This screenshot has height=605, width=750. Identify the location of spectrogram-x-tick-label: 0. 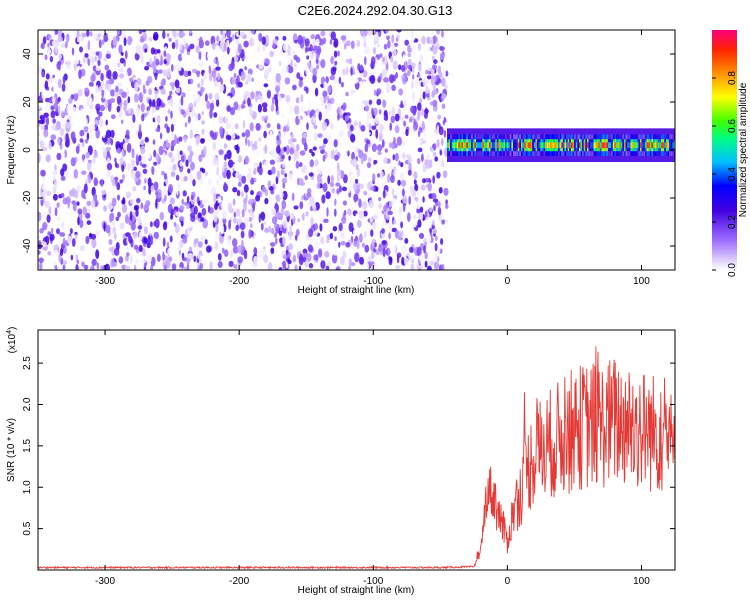
(508, 281).